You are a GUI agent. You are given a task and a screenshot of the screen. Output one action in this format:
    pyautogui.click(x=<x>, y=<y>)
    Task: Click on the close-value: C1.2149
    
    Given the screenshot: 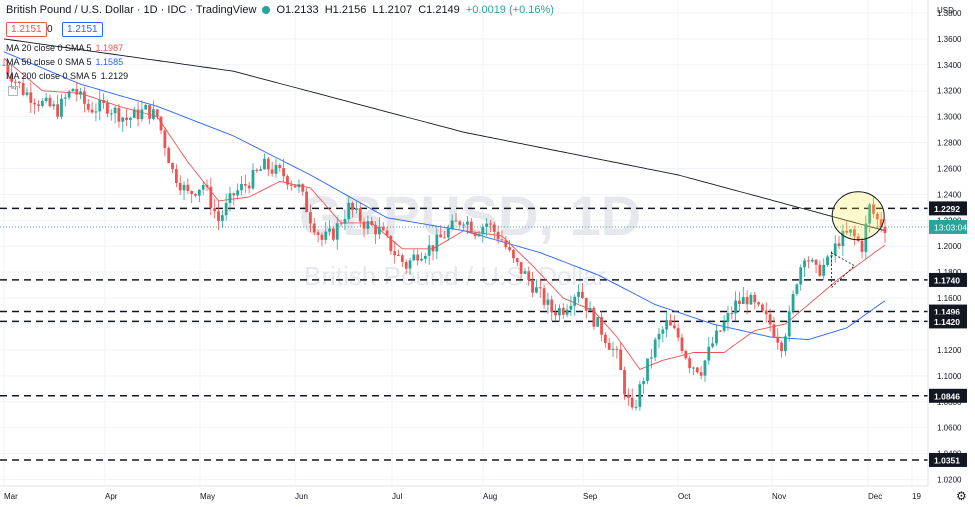 What is the action you would take?
    pyautogui.click(x=439, y=10)
    